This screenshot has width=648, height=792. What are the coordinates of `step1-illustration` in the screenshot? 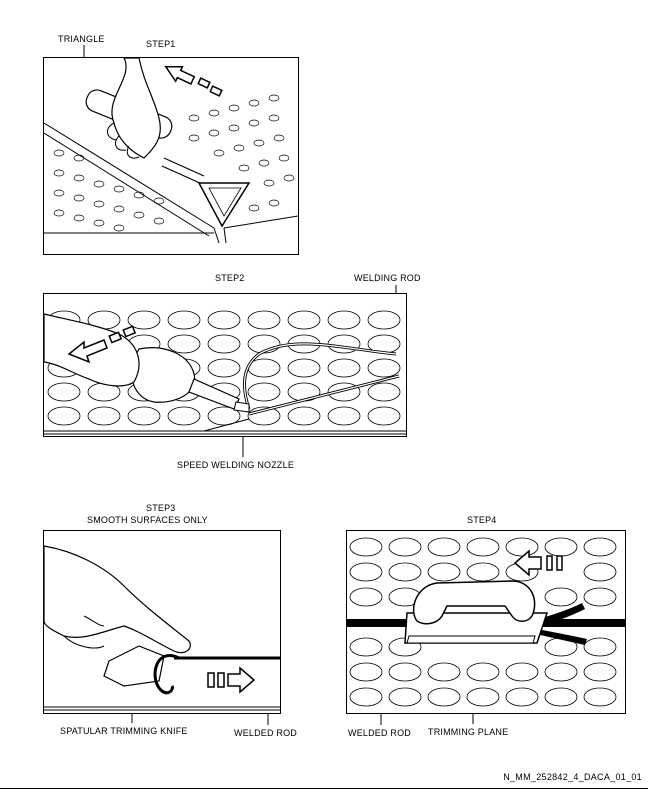 It's located at (171, 156).